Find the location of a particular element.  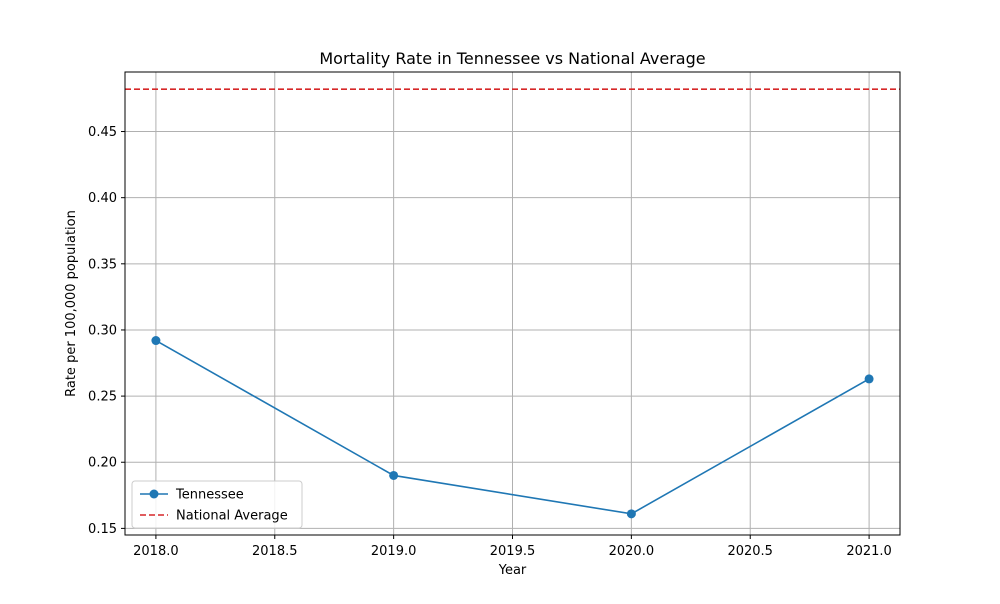

y-tick-label: 0.40 is located at coordinates (102, 198).